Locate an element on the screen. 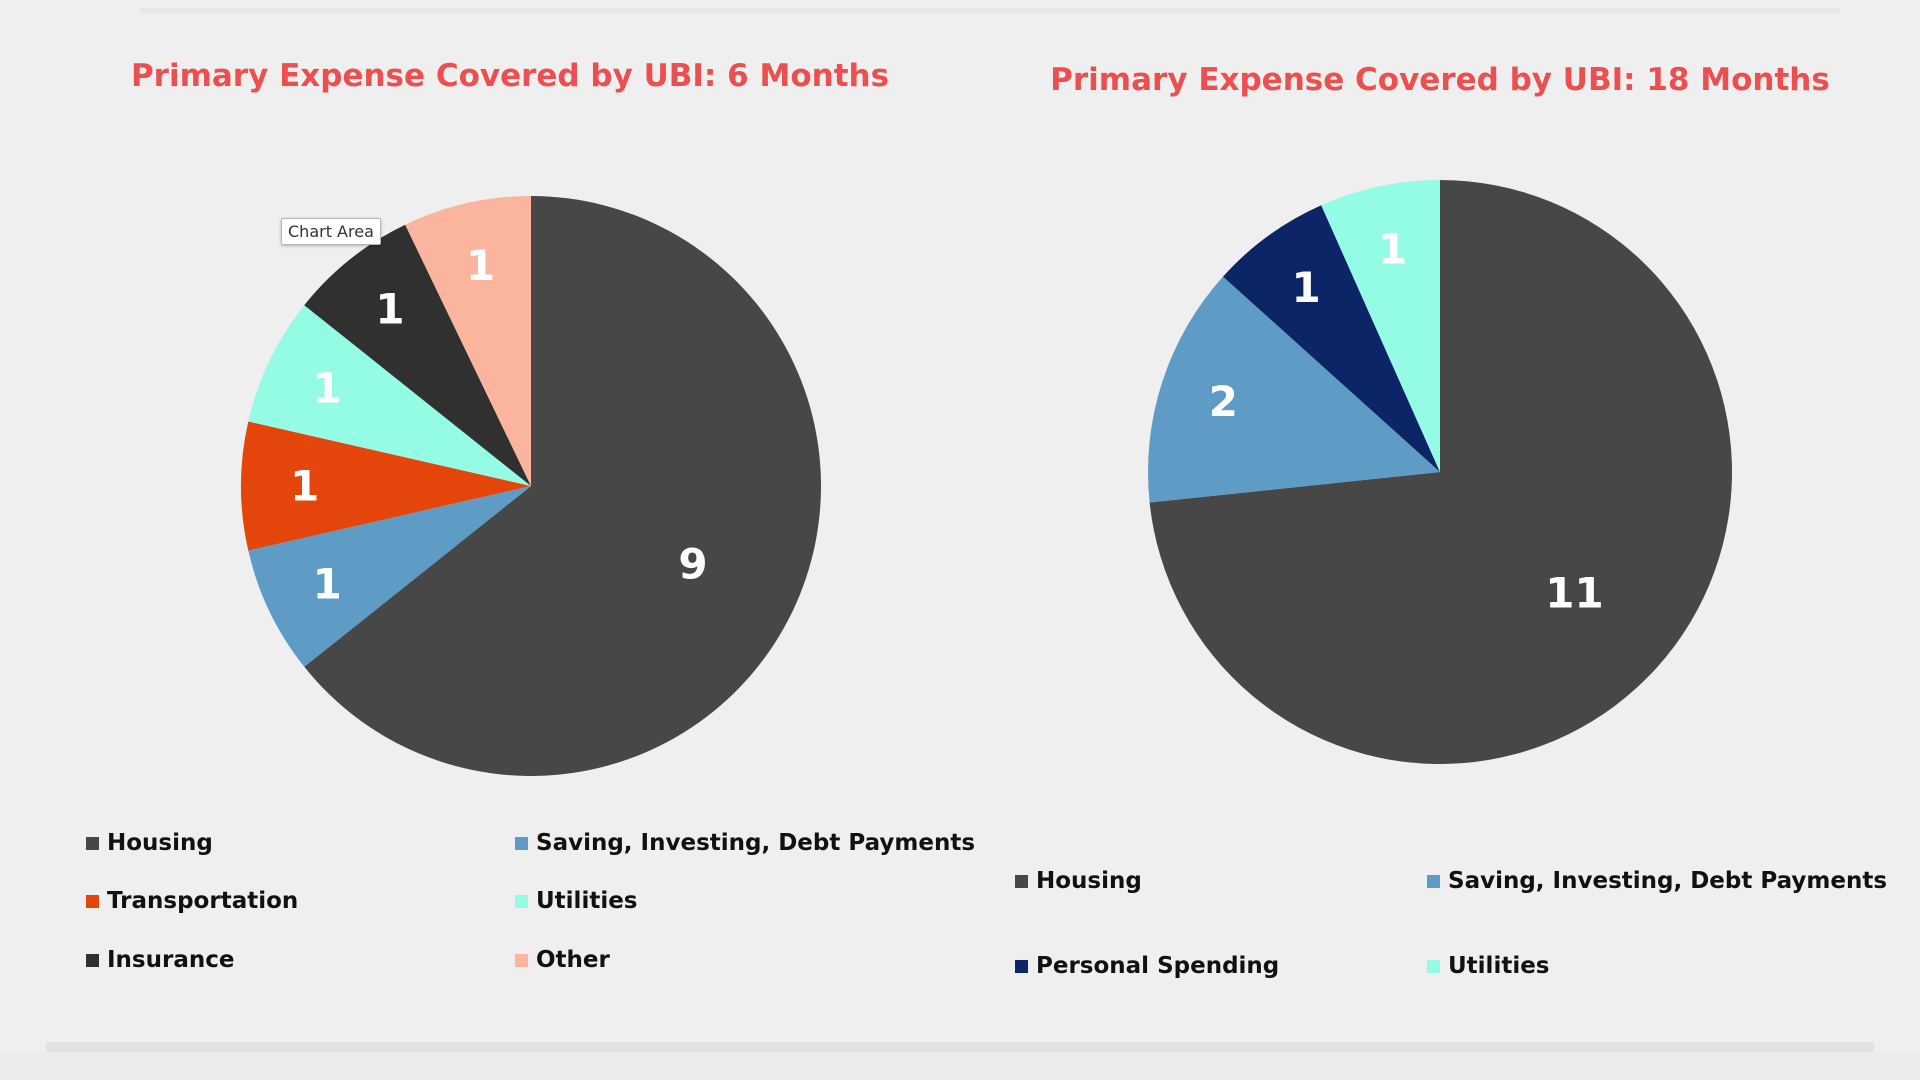 This screenshot has height=1080, width=1920. bottom-shadow is located at coordinates (960, 1047).